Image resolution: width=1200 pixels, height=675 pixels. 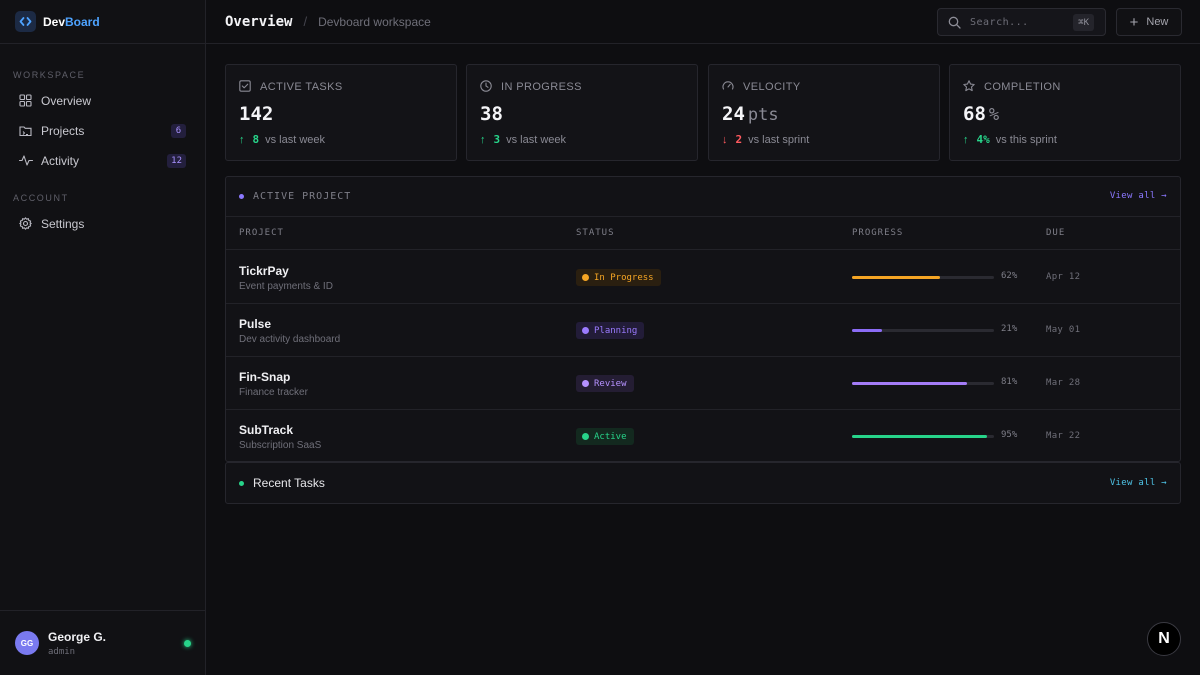 I want to click on stat-delta-text: vs last week, so click(x=536, y=139).